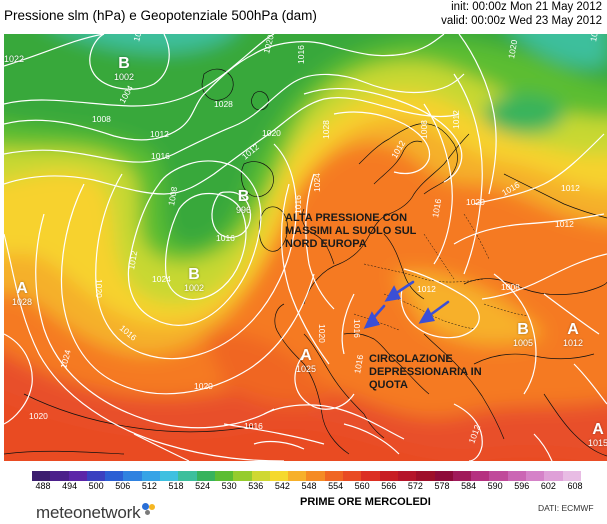  Describe the element at coordinates (573, 335) in the screenshot. I see `high-center-4: A 1012` at that location.